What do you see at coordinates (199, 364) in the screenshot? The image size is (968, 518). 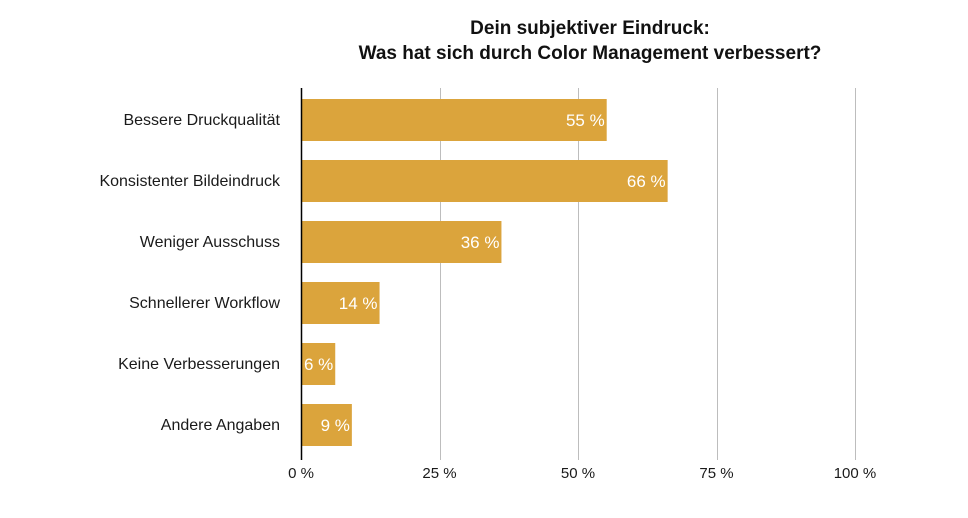 I see `category-label-4: Keine Verbesserungen` at bounding box center [199, 364].